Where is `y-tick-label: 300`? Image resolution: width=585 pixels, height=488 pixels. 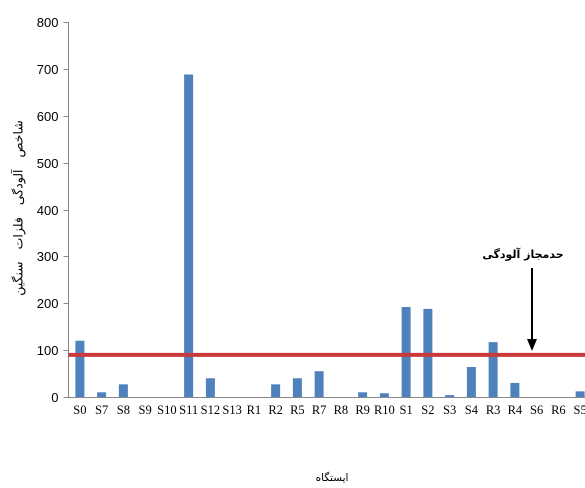
y-tick-label: 300 is located at coordinates (48, 256).